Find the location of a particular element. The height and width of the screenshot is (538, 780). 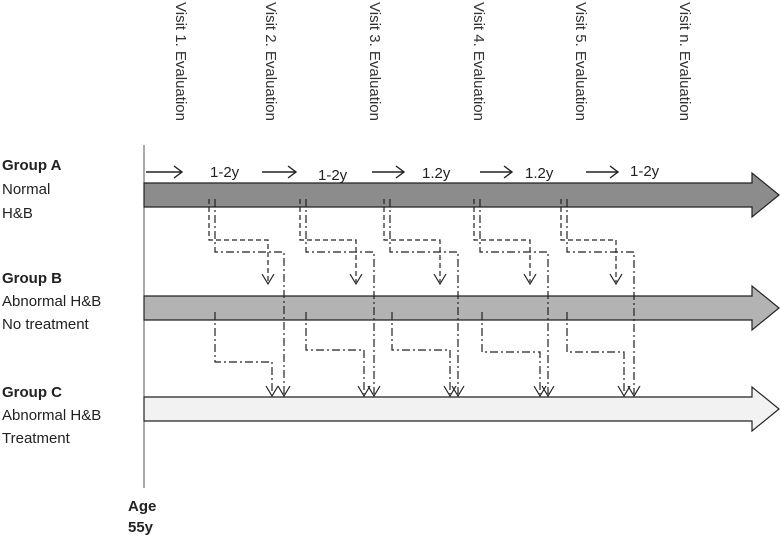

group-c-label: Group C Abnormal H&B Treatment is located at coordinates (51, 415).